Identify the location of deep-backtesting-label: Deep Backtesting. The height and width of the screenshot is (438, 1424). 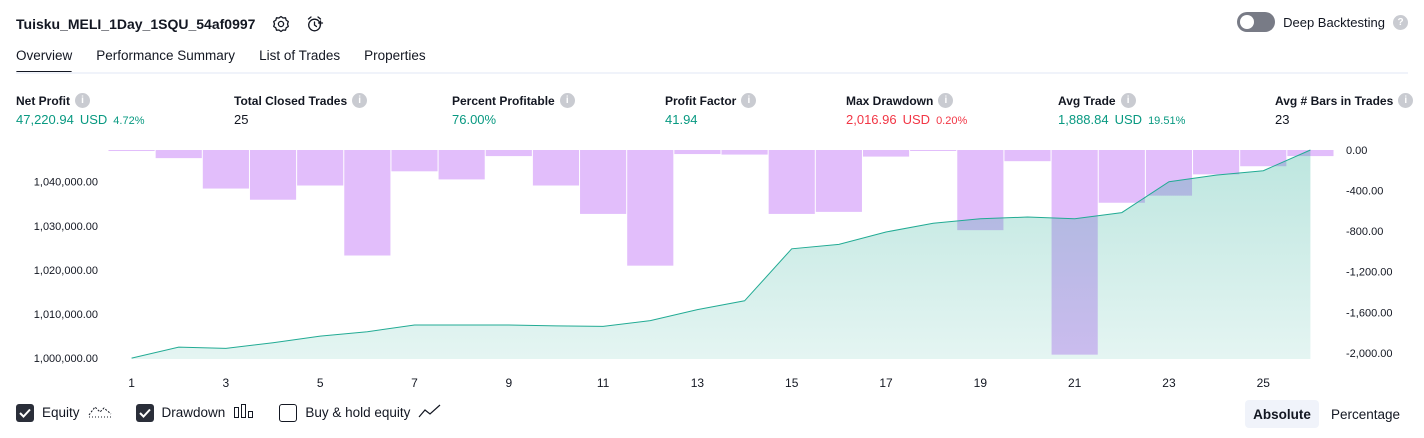
(1334, 22).